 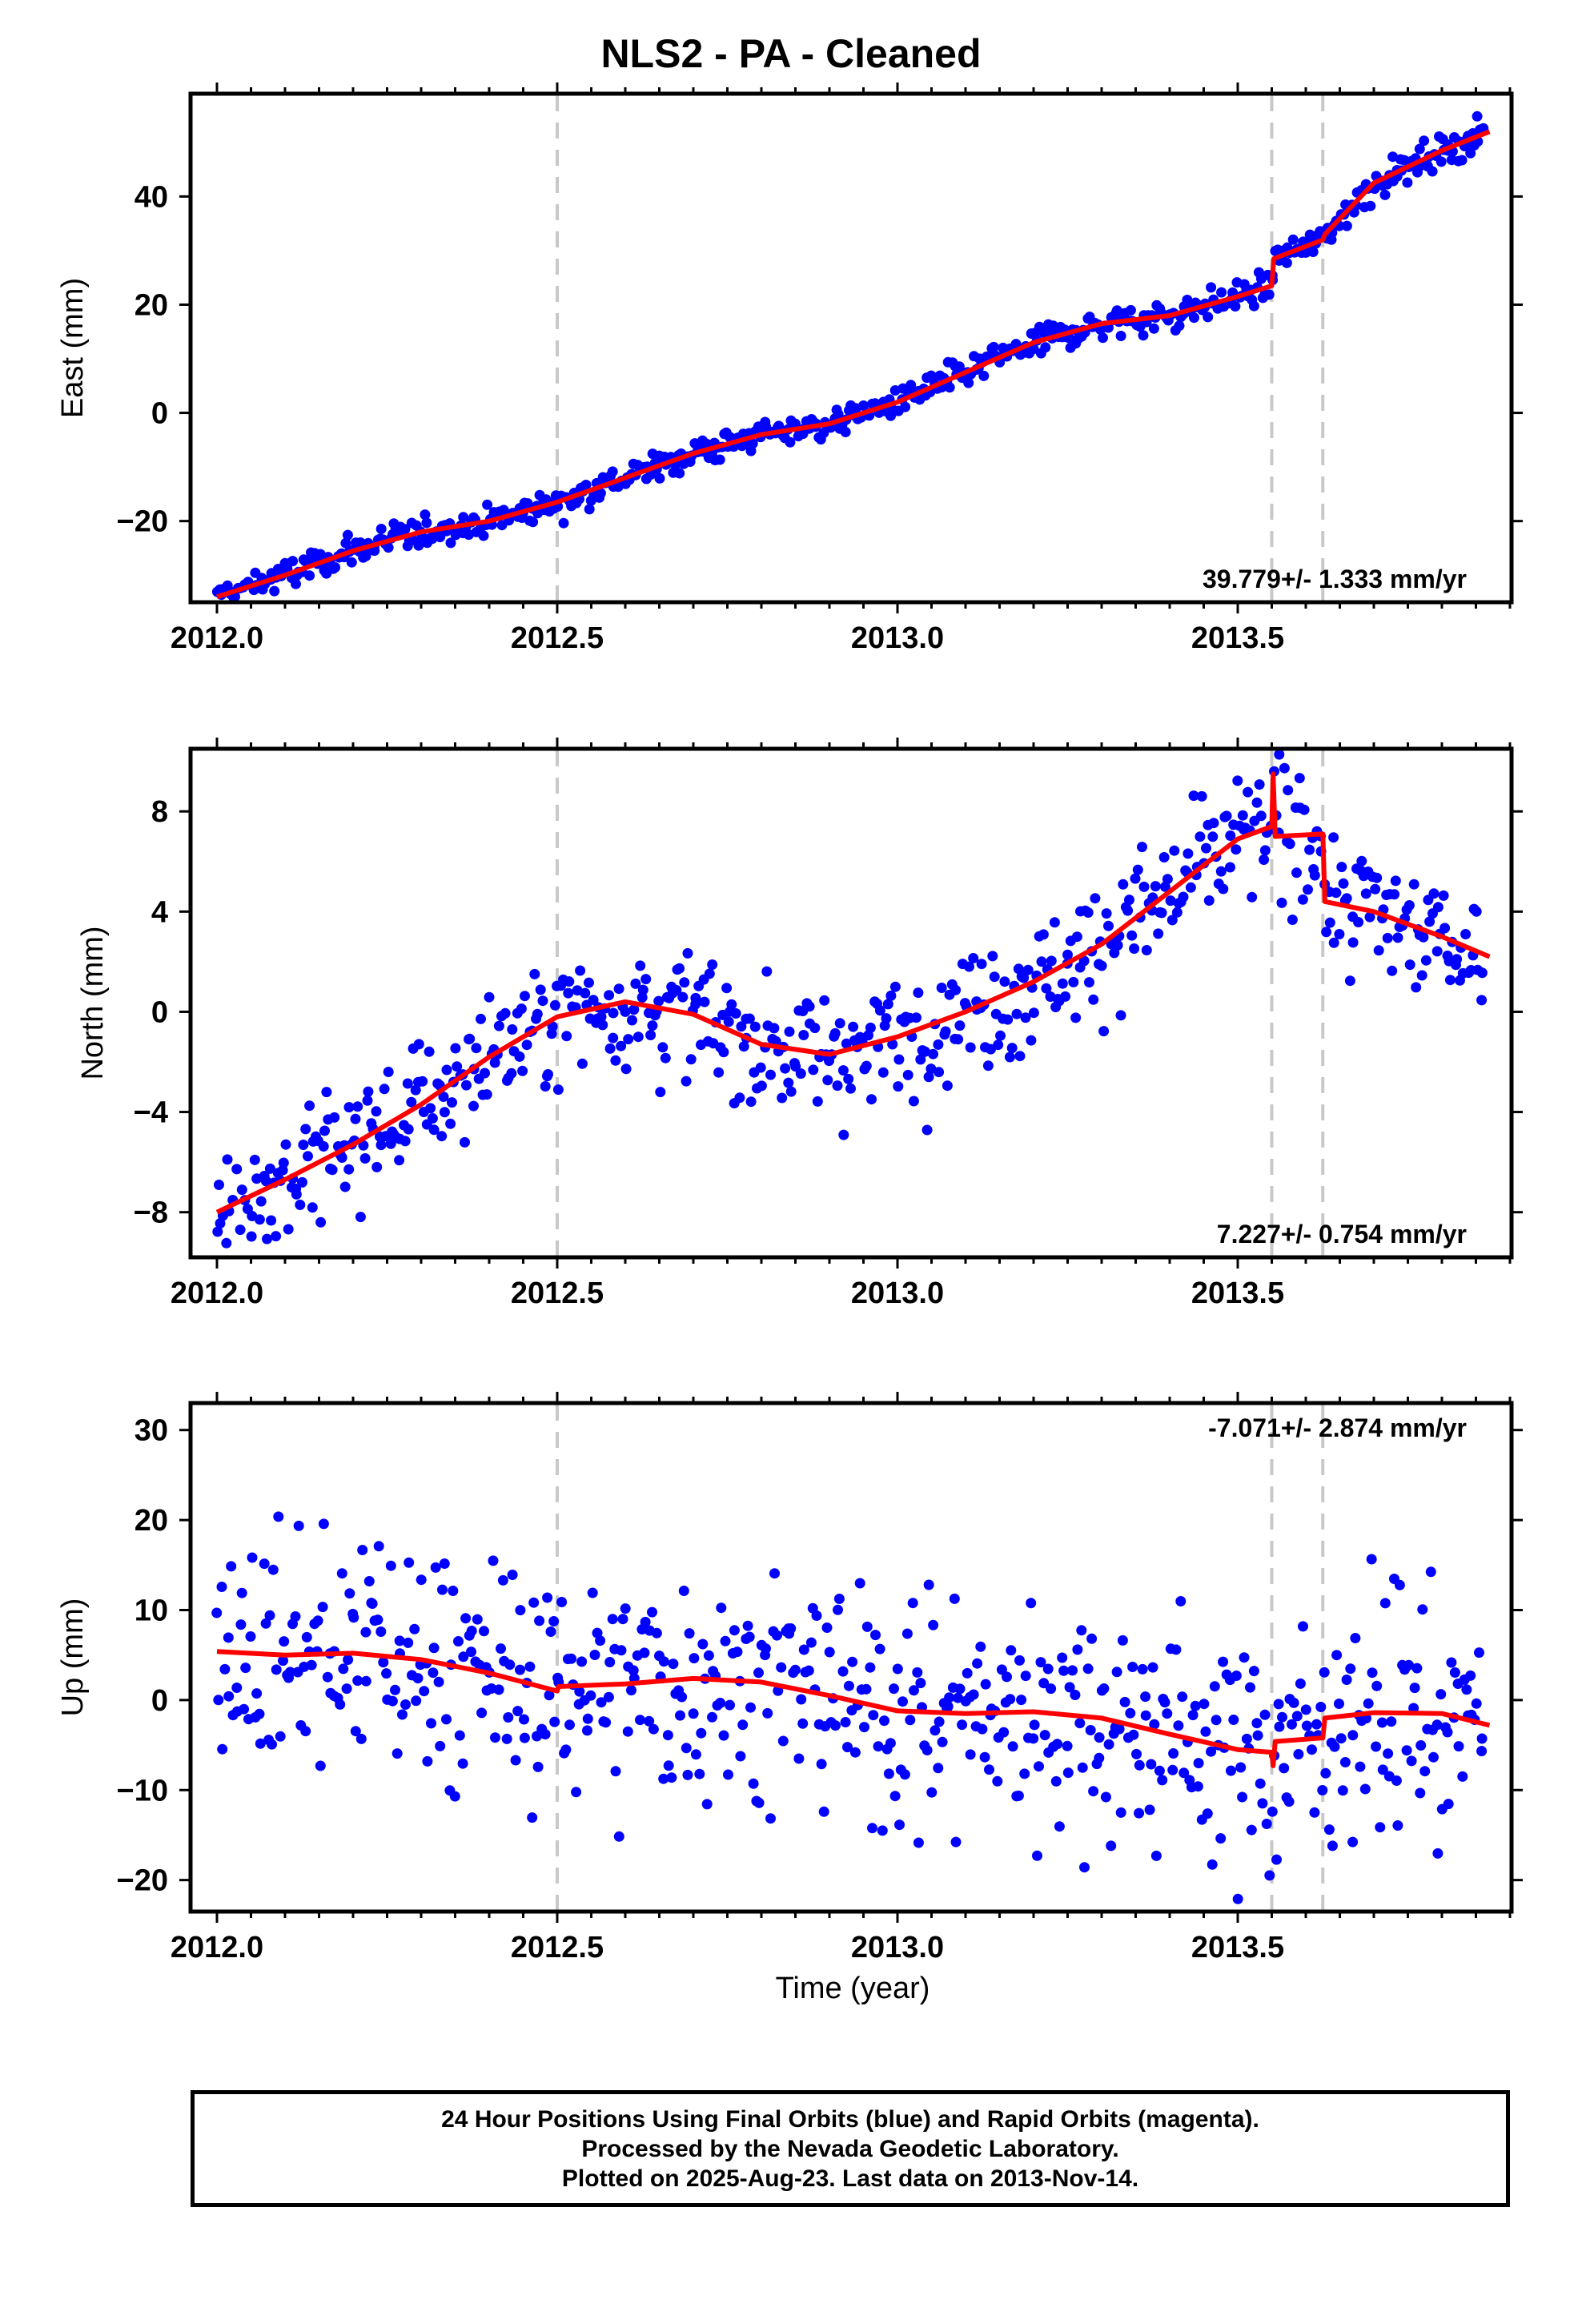 What do you see at coordinates (151, 305) in the screenshot?
I see `y-tick-label: 20` at bounding box center [151, 305].